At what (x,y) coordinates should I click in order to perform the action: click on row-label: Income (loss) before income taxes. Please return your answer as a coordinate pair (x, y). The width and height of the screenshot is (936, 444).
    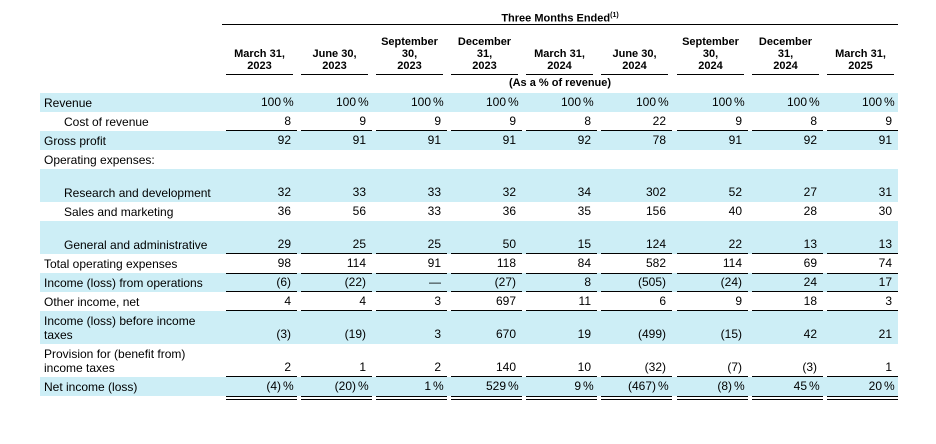
    Looking at the image, I should click on (120, 328).